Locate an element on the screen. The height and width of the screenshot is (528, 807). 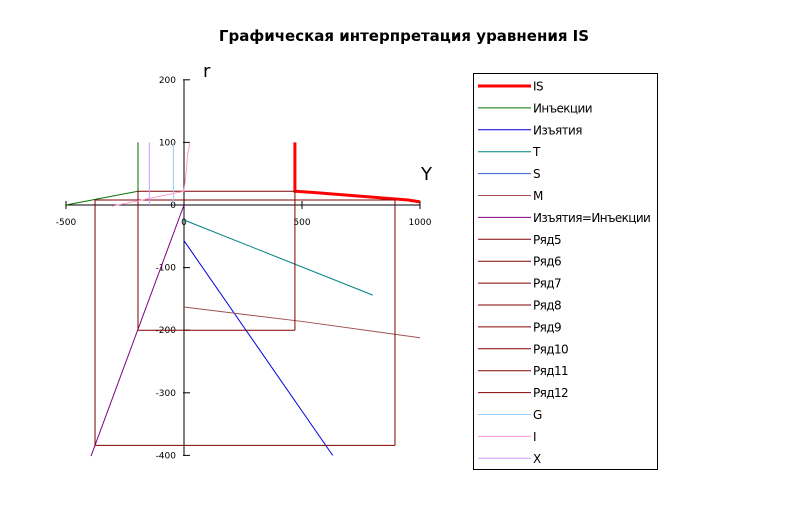
legend-label: S is located at coordinates (536, 174).